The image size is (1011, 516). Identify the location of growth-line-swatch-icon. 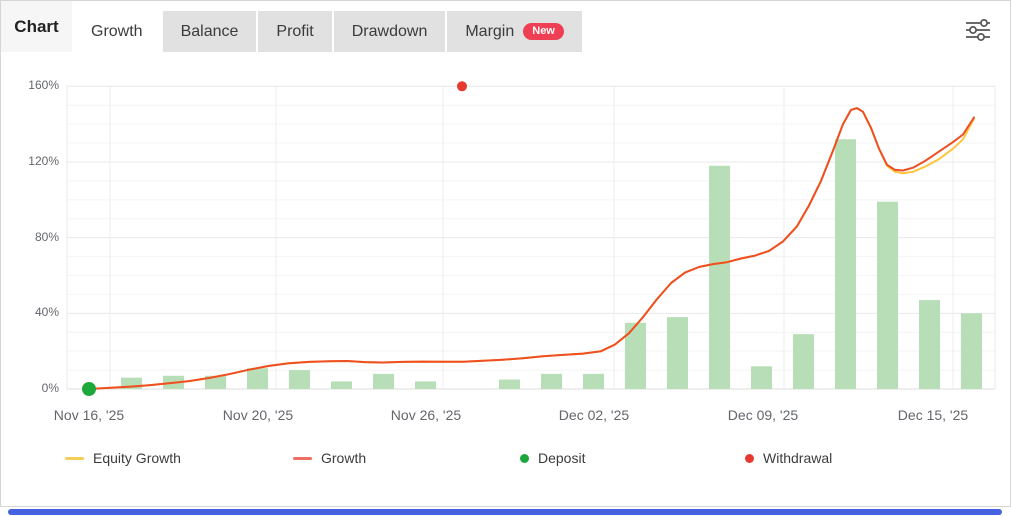
(302, 458).